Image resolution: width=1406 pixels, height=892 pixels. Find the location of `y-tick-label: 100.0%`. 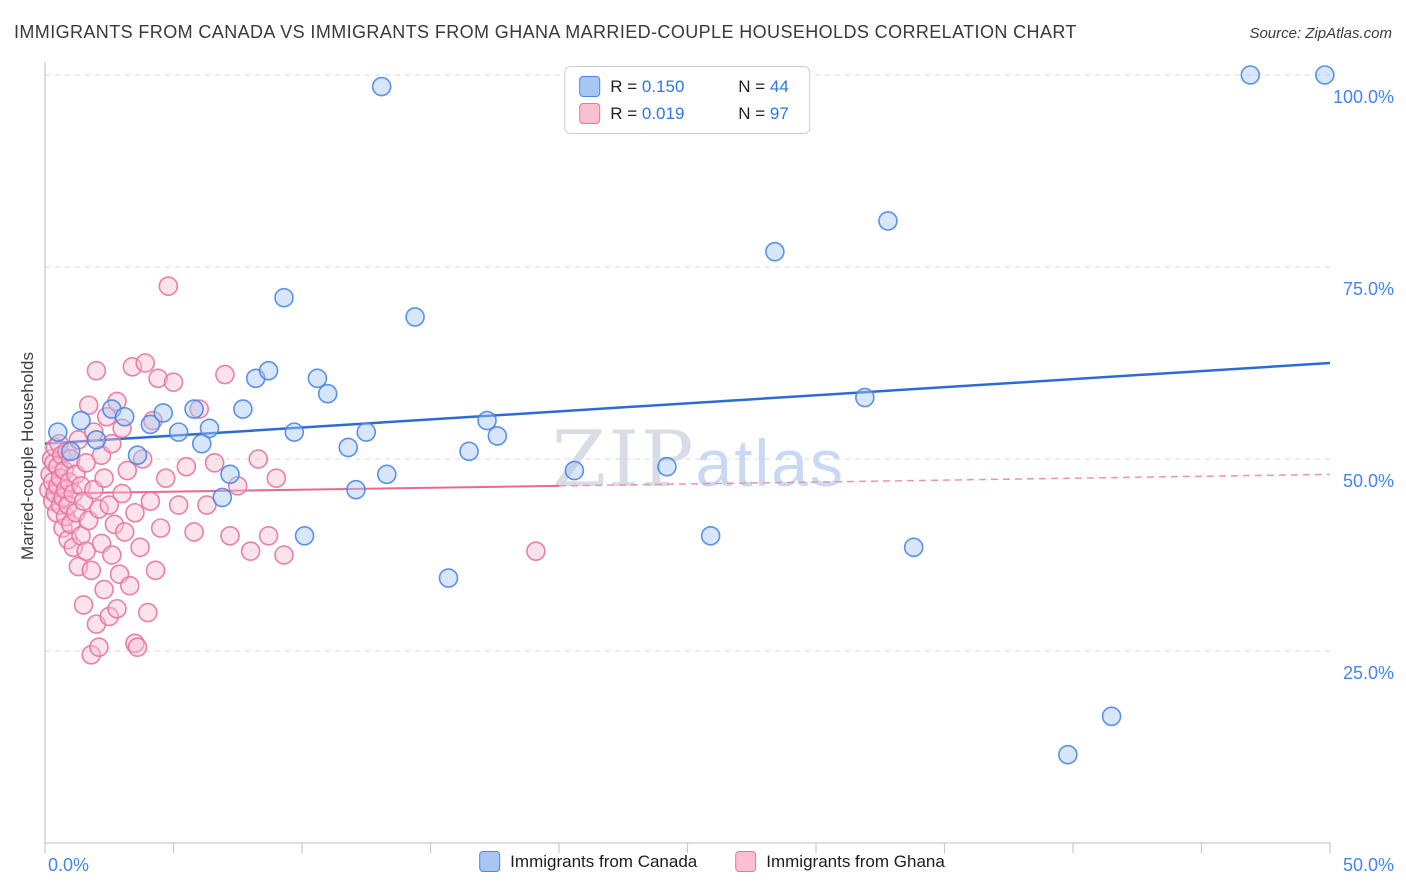

y-tick-label: 100.0% is located at coordinates (1363, 97).